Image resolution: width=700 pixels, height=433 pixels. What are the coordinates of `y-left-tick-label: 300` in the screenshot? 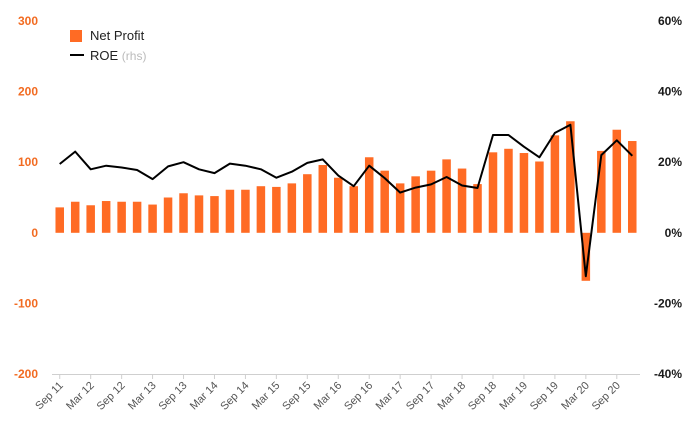 It's located at (28, 21).